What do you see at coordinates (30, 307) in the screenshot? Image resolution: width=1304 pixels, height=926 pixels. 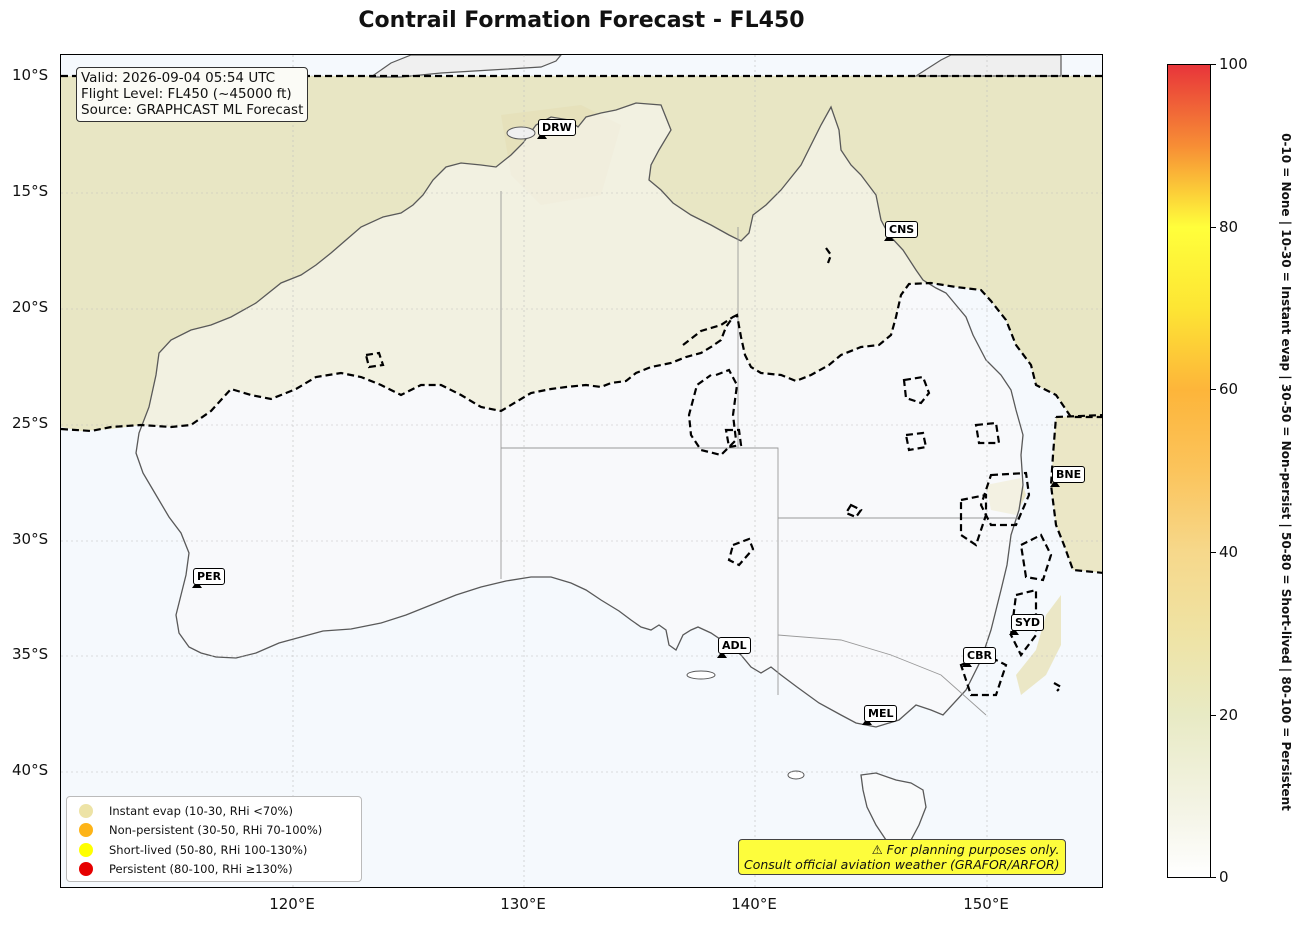 I see `lat-tick-20s: 20°S` at bounding box center [30, 307].